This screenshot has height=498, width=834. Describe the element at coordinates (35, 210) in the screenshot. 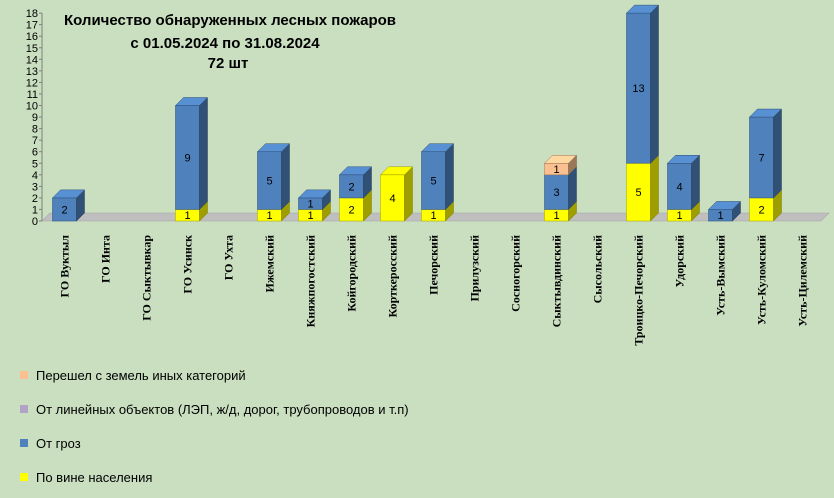

I see `y-tick-label: 1` at that location.